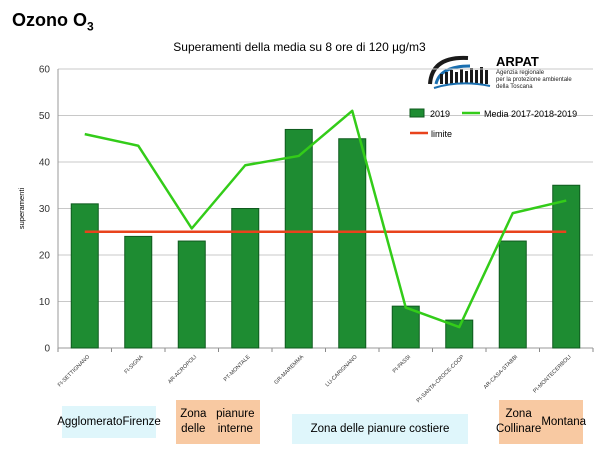  I want to click on zone-band-label: Firenze, so click(141, 421).